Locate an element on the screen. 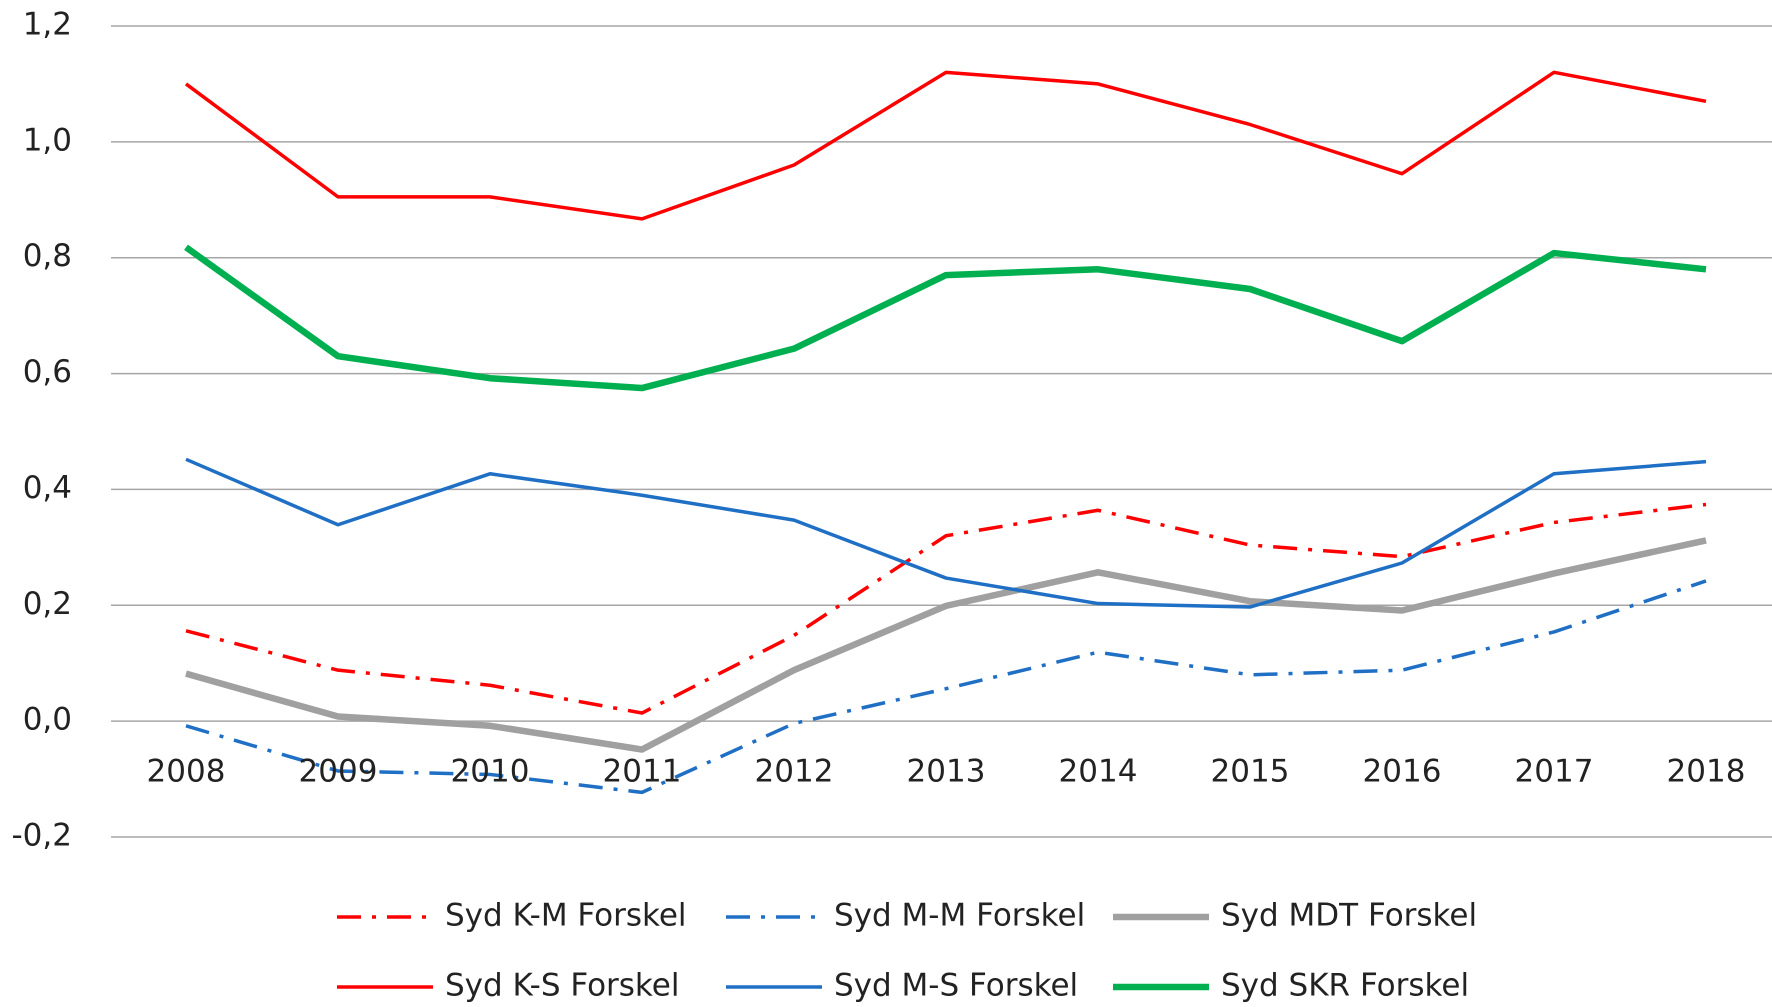  y-tick-label: 0,8 is located at coordinates (47, 256).